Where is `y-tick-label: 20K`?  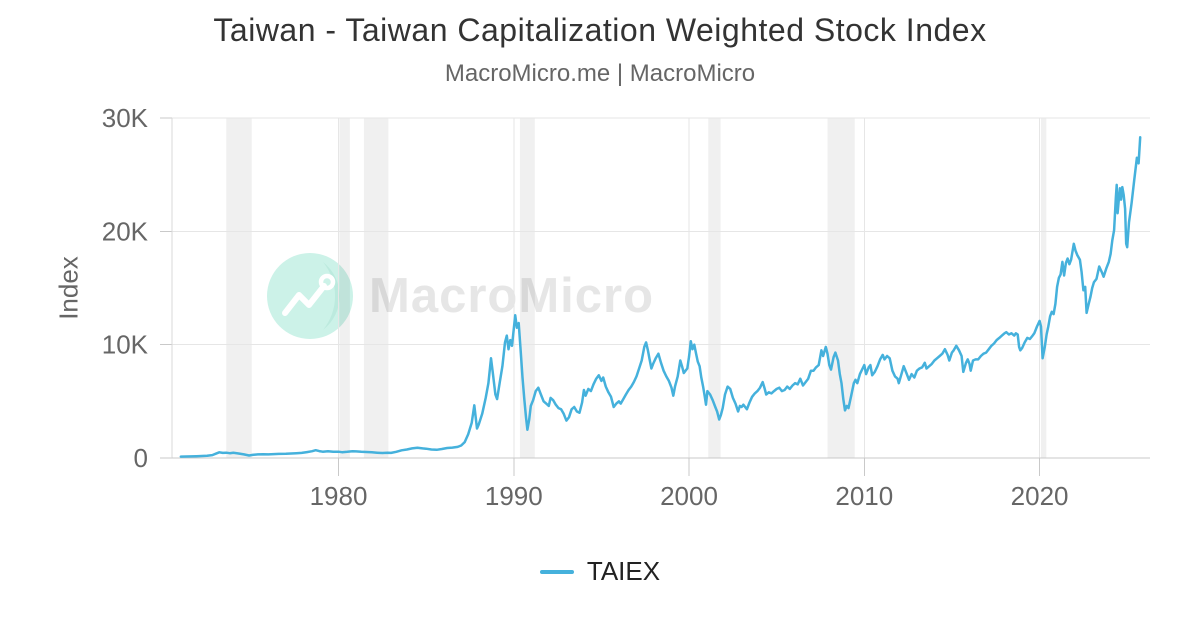 y-tick-label: 20K is located at coordinates (125, 231).